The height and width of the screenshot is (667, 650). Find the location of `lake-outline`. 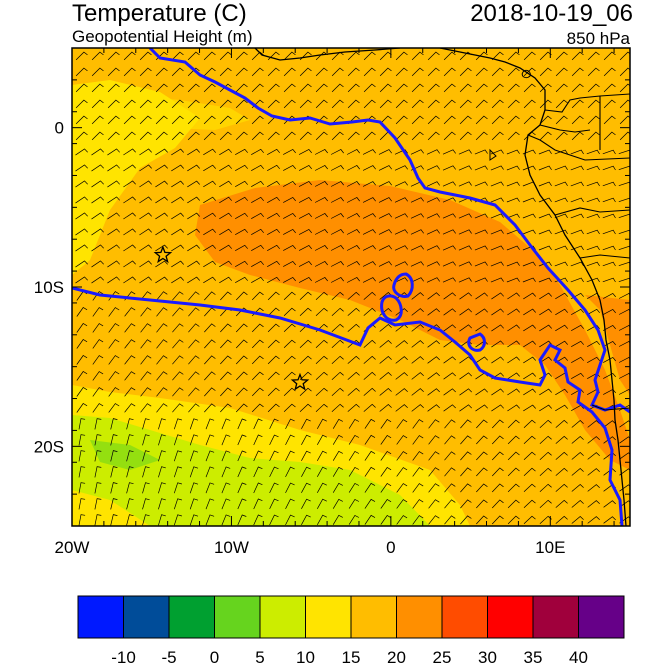

lake-outline is located at coordinates (493, 154).